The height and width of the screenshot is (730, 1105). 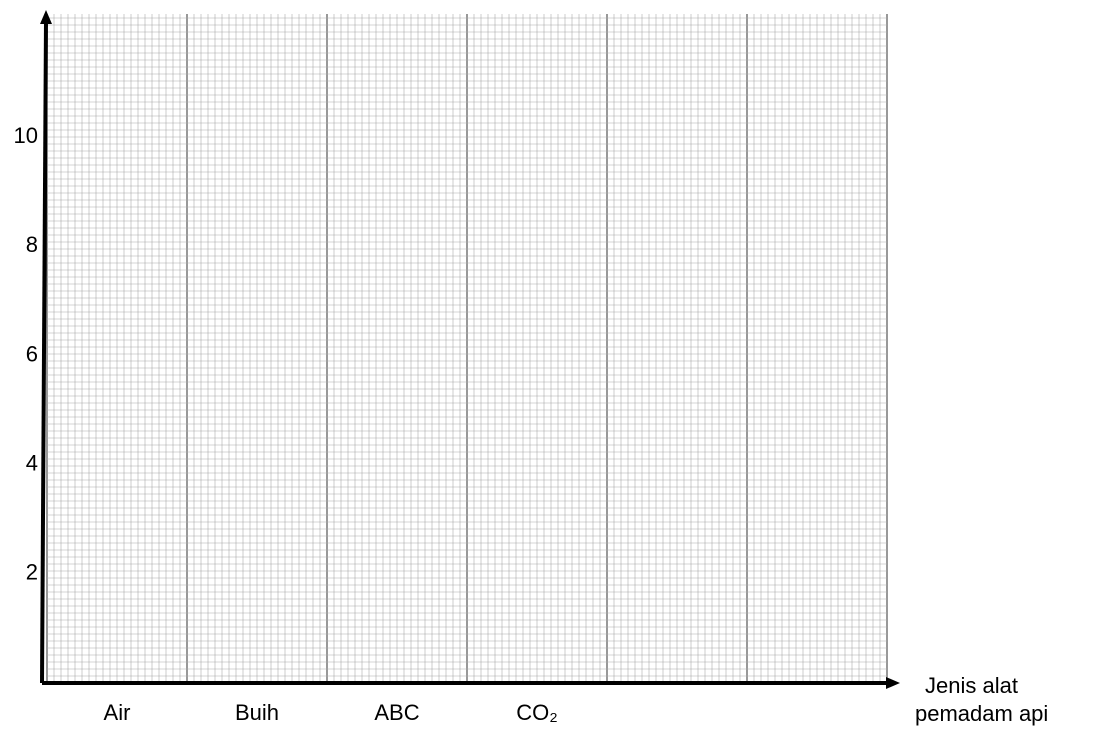 I want to click on x-tick-label: CO₂, so click(x=537, y=712).